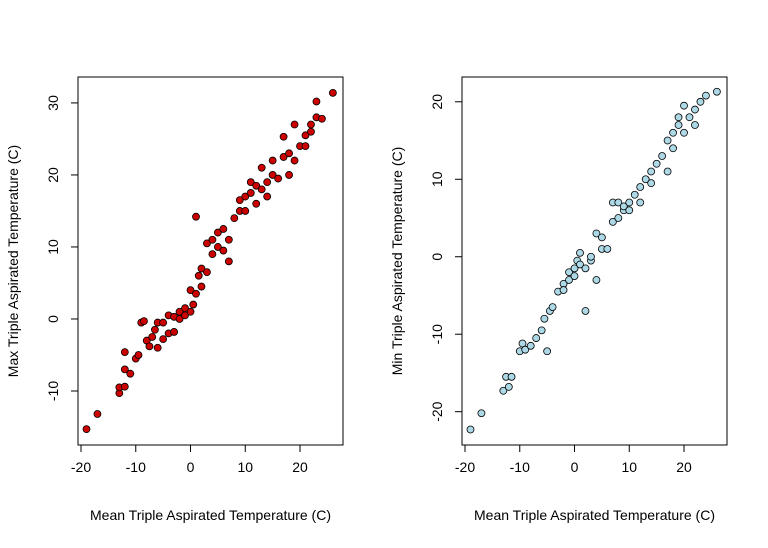 This screenshot has width=768, height=548. I want to click on y-tick-label: 30, so click(53, 103).